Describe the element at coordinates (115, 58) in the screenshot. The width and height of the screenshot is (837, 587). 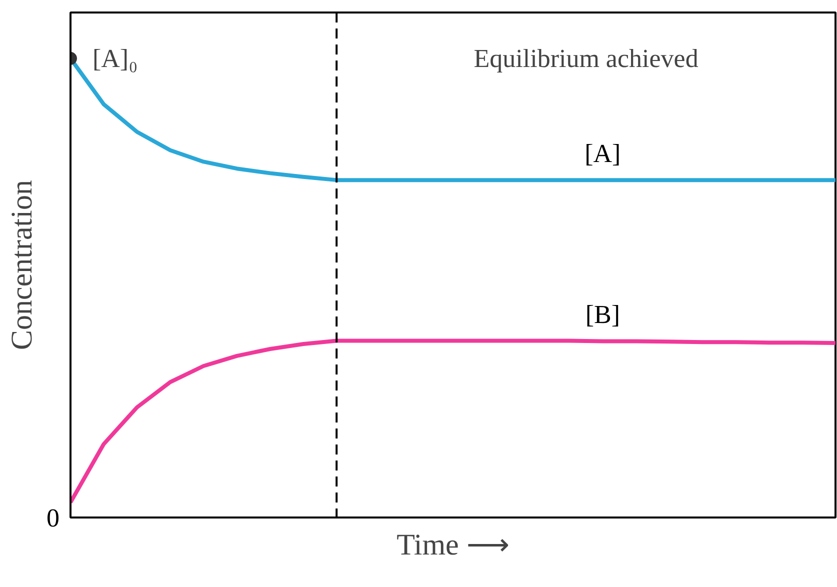
I see `annotation: [A]₀` at that location.